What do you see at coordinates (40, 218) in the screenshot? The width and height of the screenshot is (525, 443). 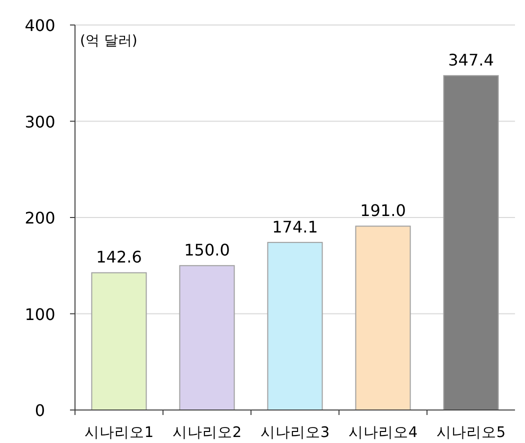 I see `y-tick-label: 200` at bounding box center [40, 218].